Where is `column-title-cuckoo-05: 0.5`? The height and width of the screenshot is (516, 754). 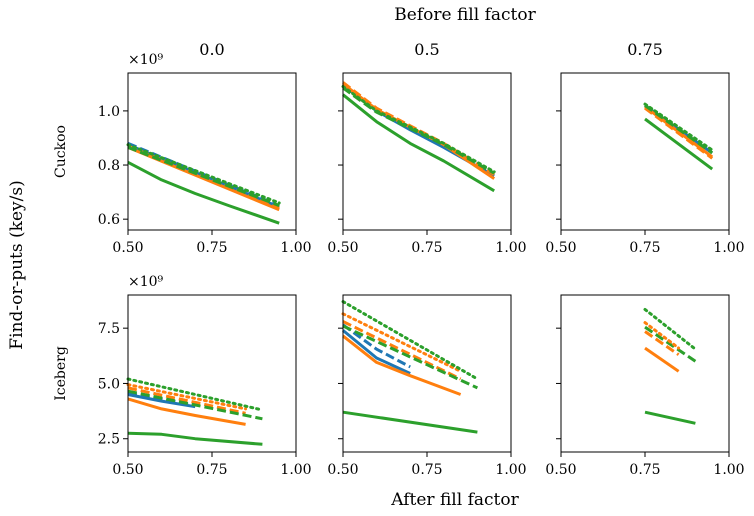
column-title-cuckoo-05: 0.5 is located at coordinates (426, 49).